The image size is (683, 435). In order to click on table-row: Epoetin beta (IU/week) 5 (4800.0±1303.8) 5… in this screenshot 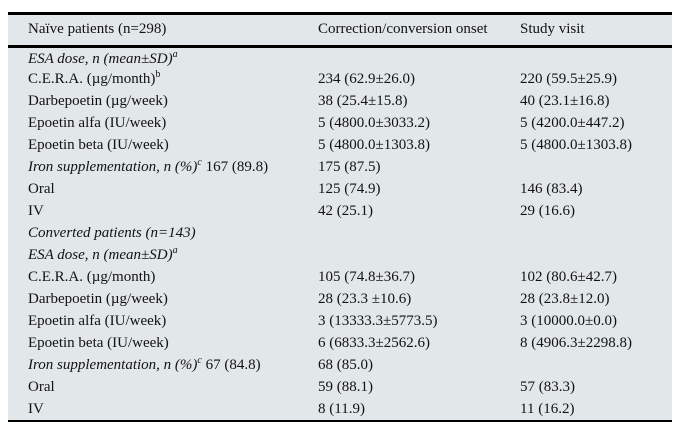, I will do `click(340, 145)`.